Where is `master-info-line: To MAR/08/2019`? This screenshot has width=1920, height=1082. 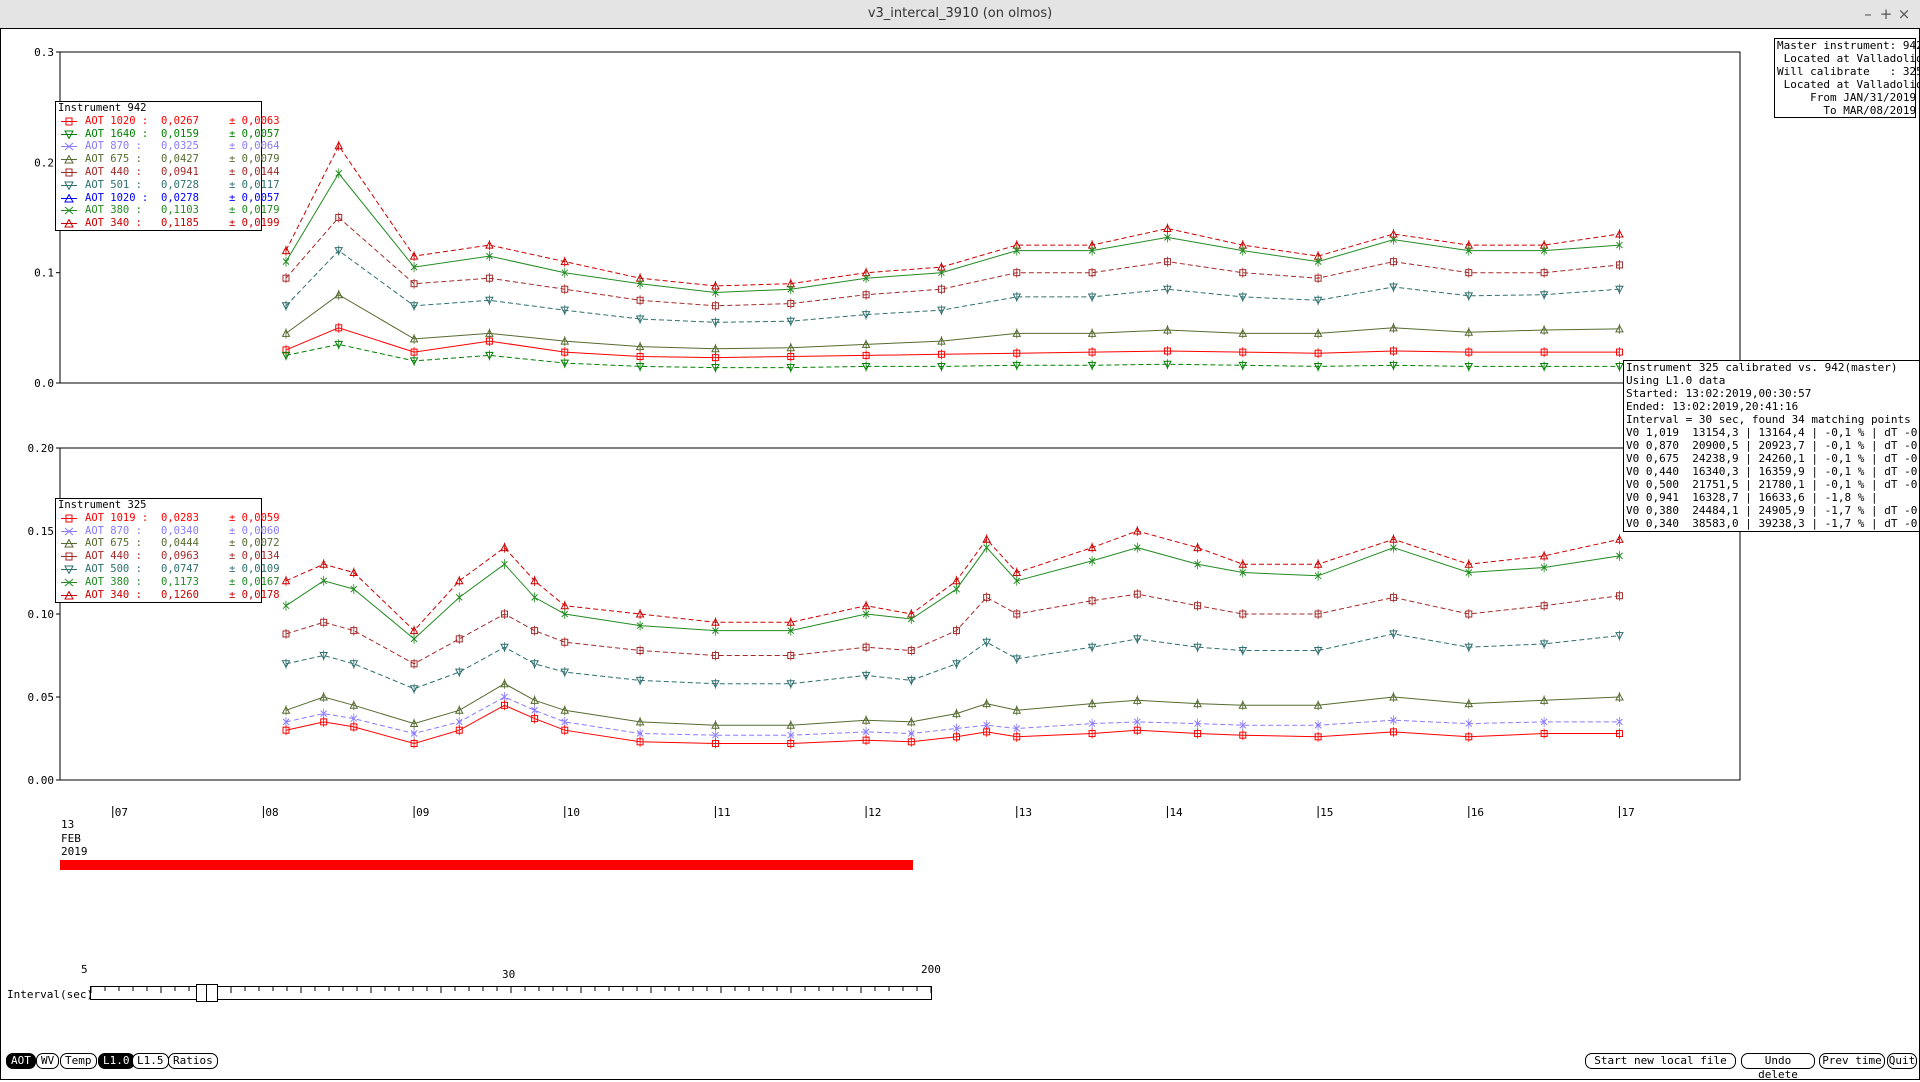 master-info-line: To MAR/08/2019 is located at coordinates (1847, 110).